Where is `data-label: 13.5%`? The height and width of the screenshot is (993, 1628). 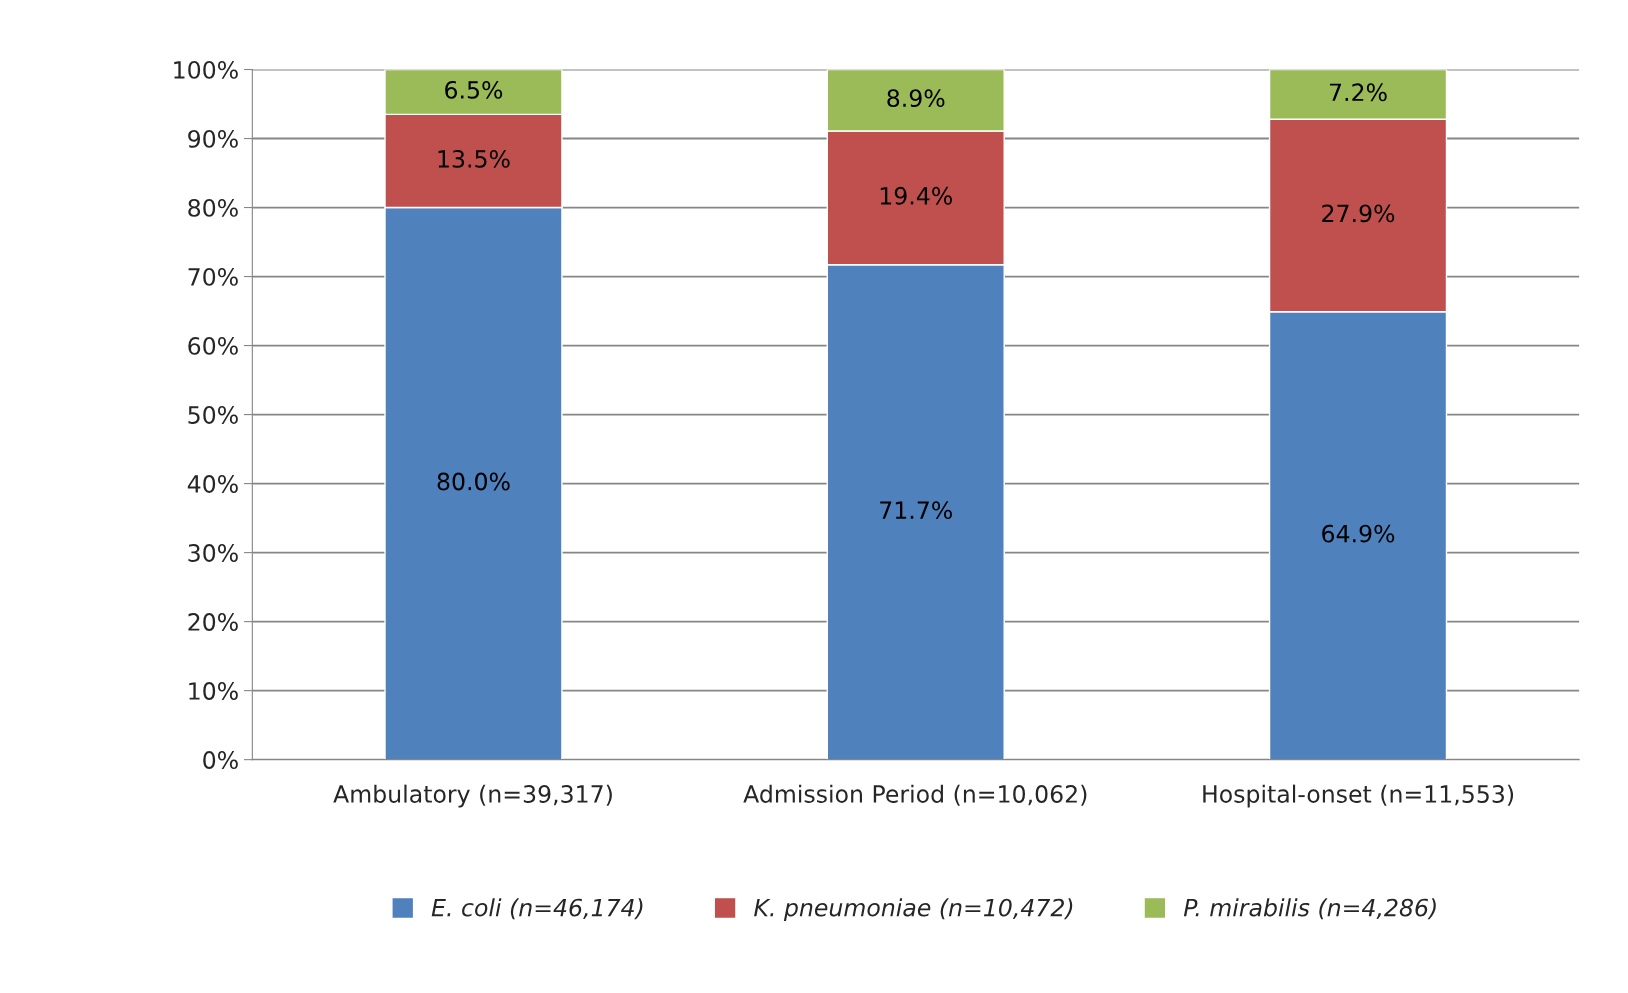
data-label: 13.5% is located at coordinates (474, 158).